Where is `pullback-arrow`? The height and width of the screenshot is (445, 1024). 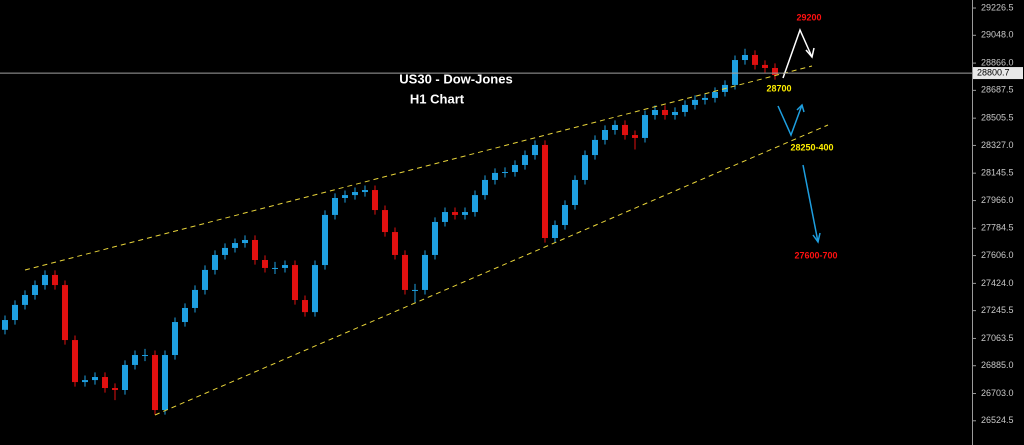
pullback-arrow is located at coordinates (790, 120).